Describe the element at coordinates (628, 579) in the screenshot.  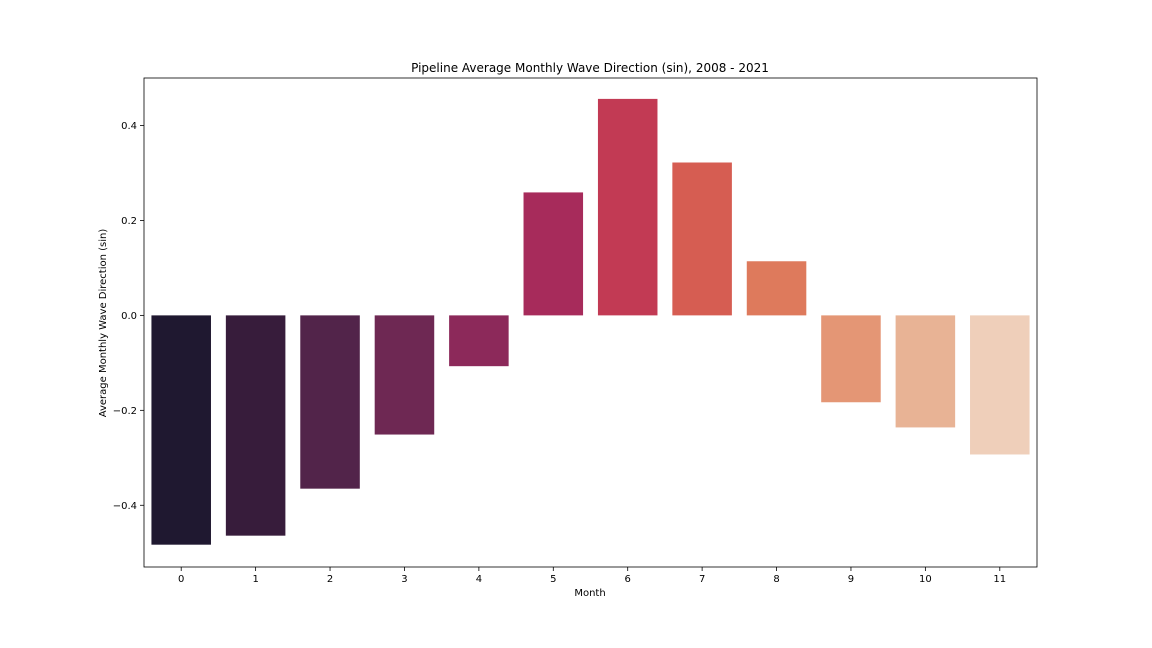
I see `x-tick-label: 6` at that location.